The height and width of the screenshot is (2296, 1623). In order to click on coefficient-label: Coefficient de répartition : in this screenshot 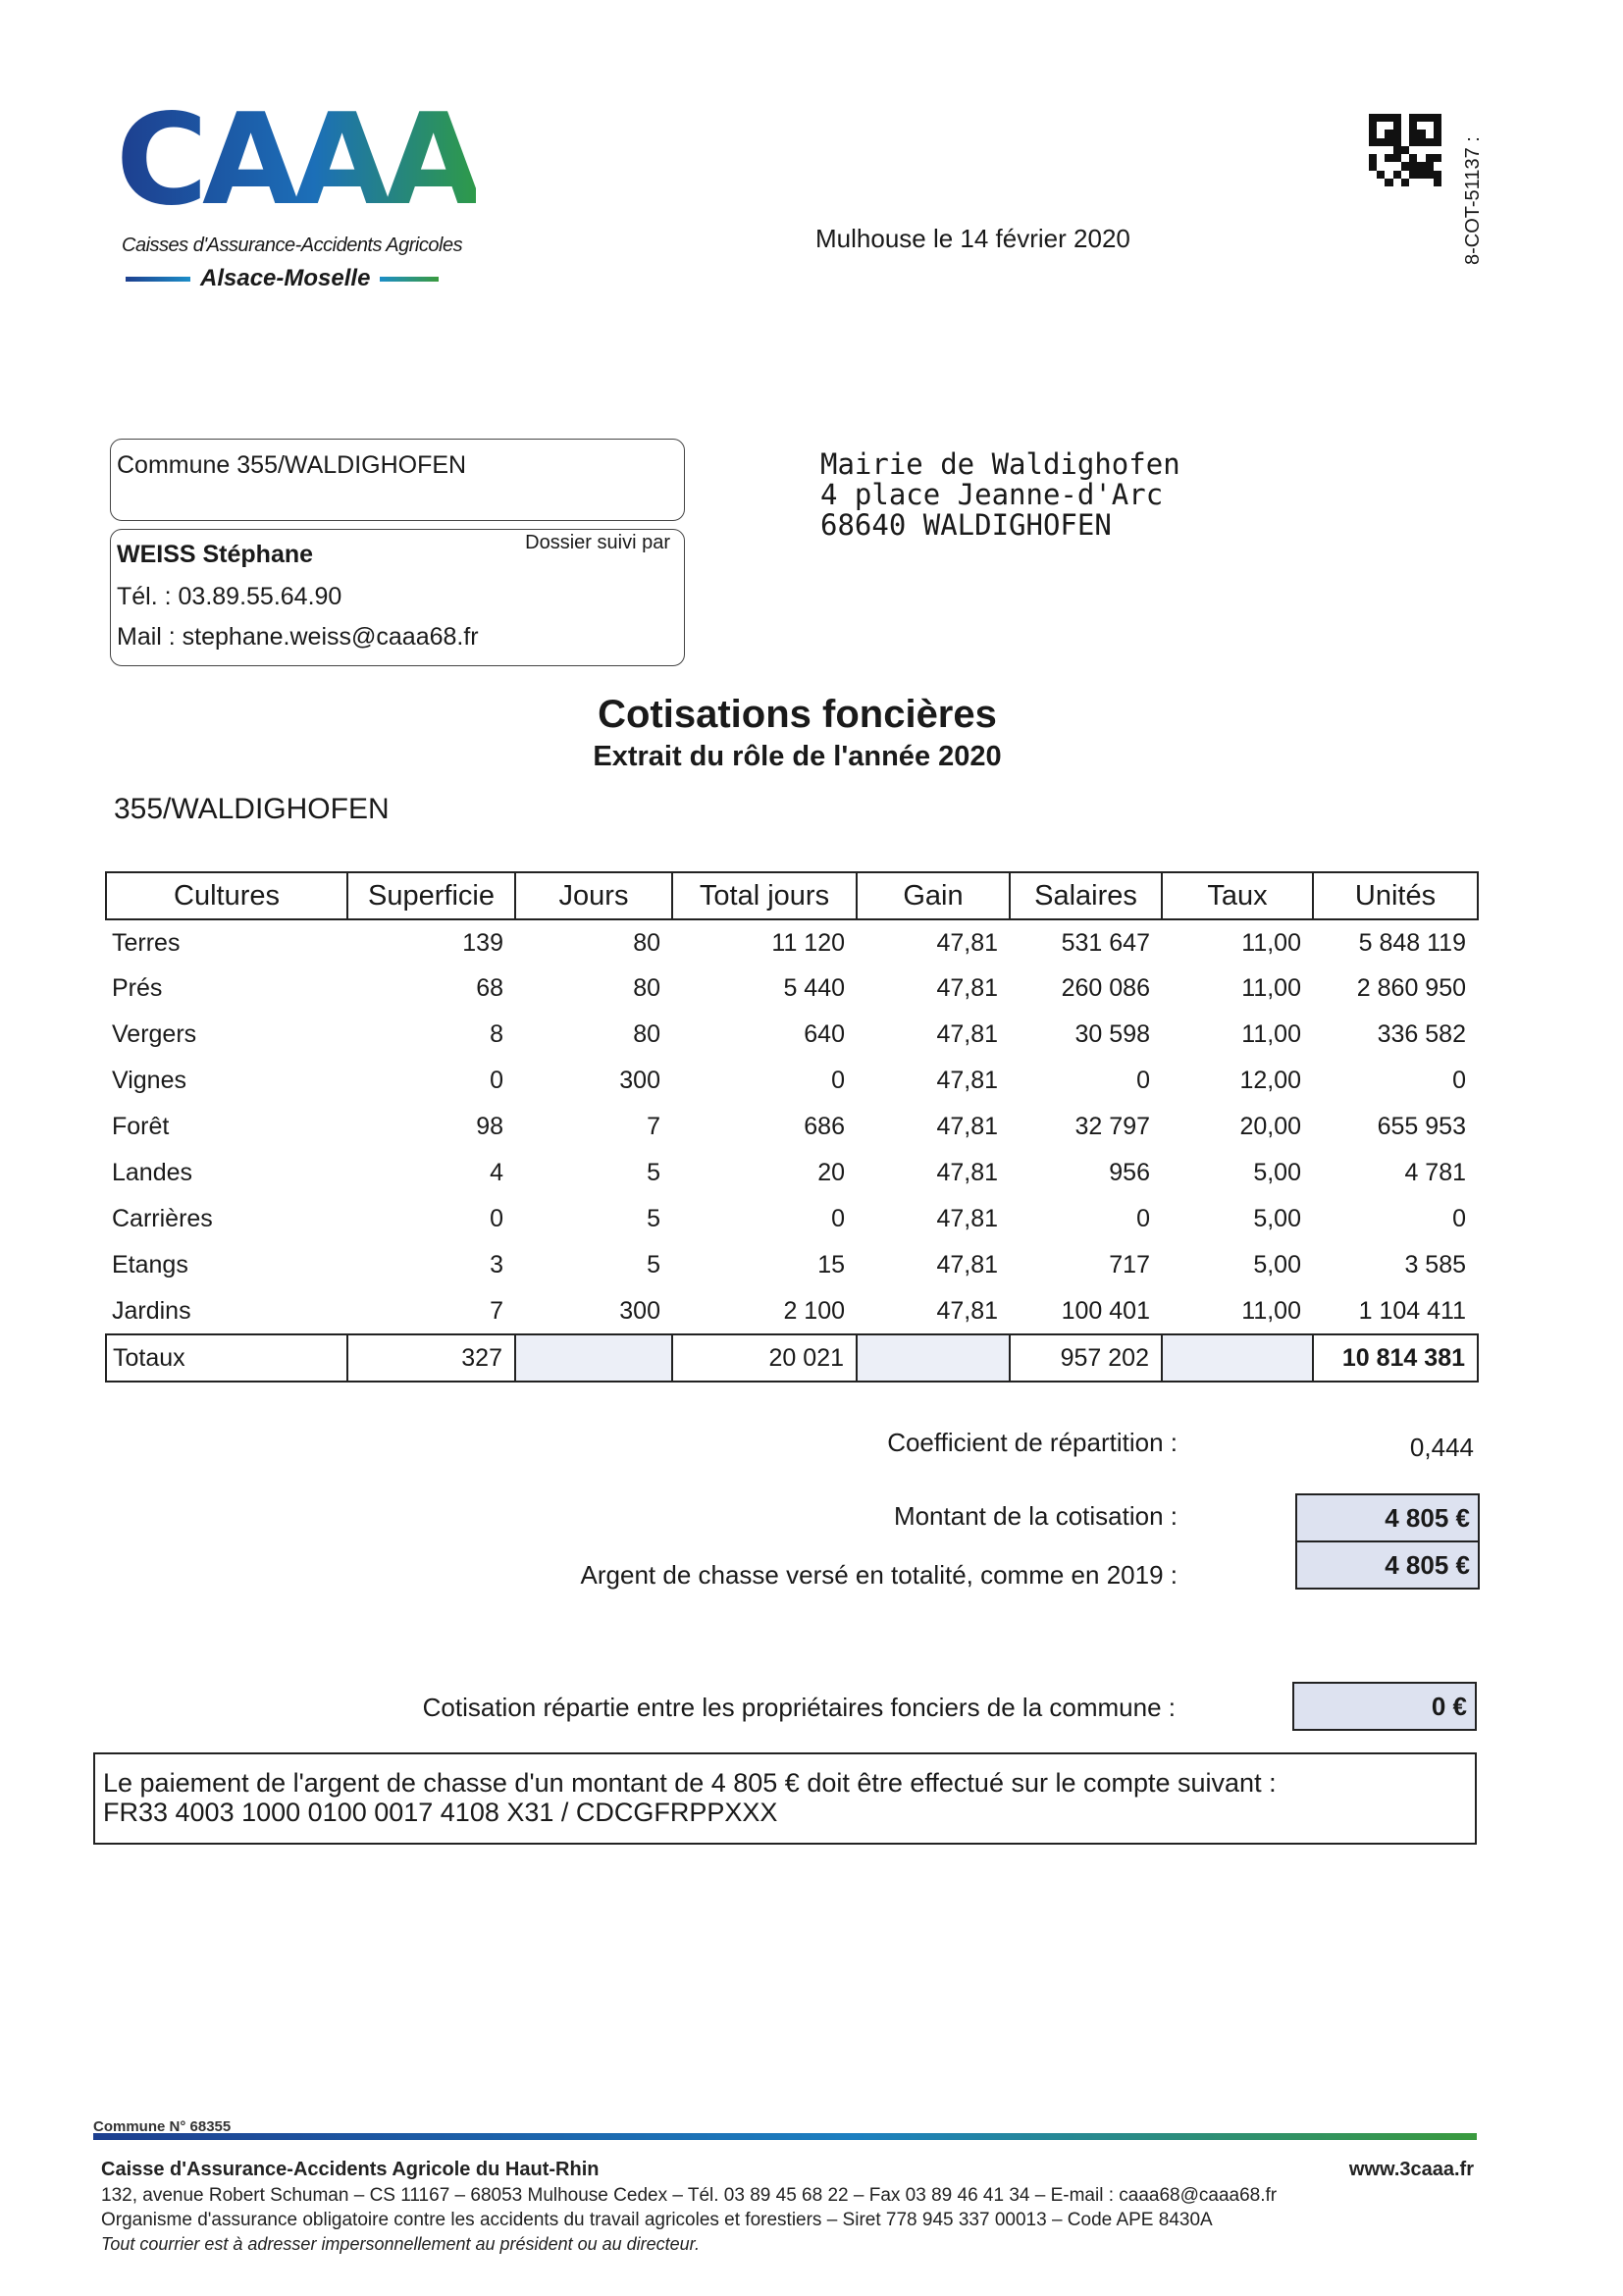, I will do `click(1032, 1442)`.